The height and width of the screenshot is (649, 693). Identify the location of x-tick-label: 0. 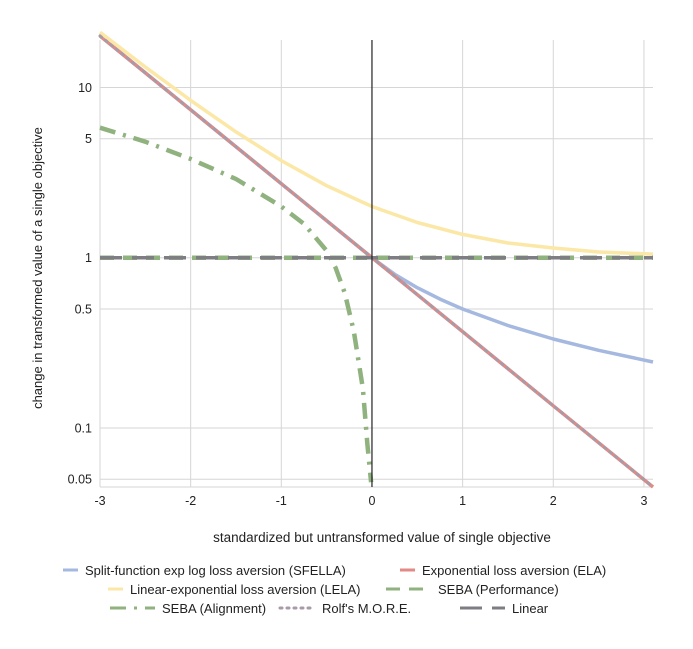
(371, 501).